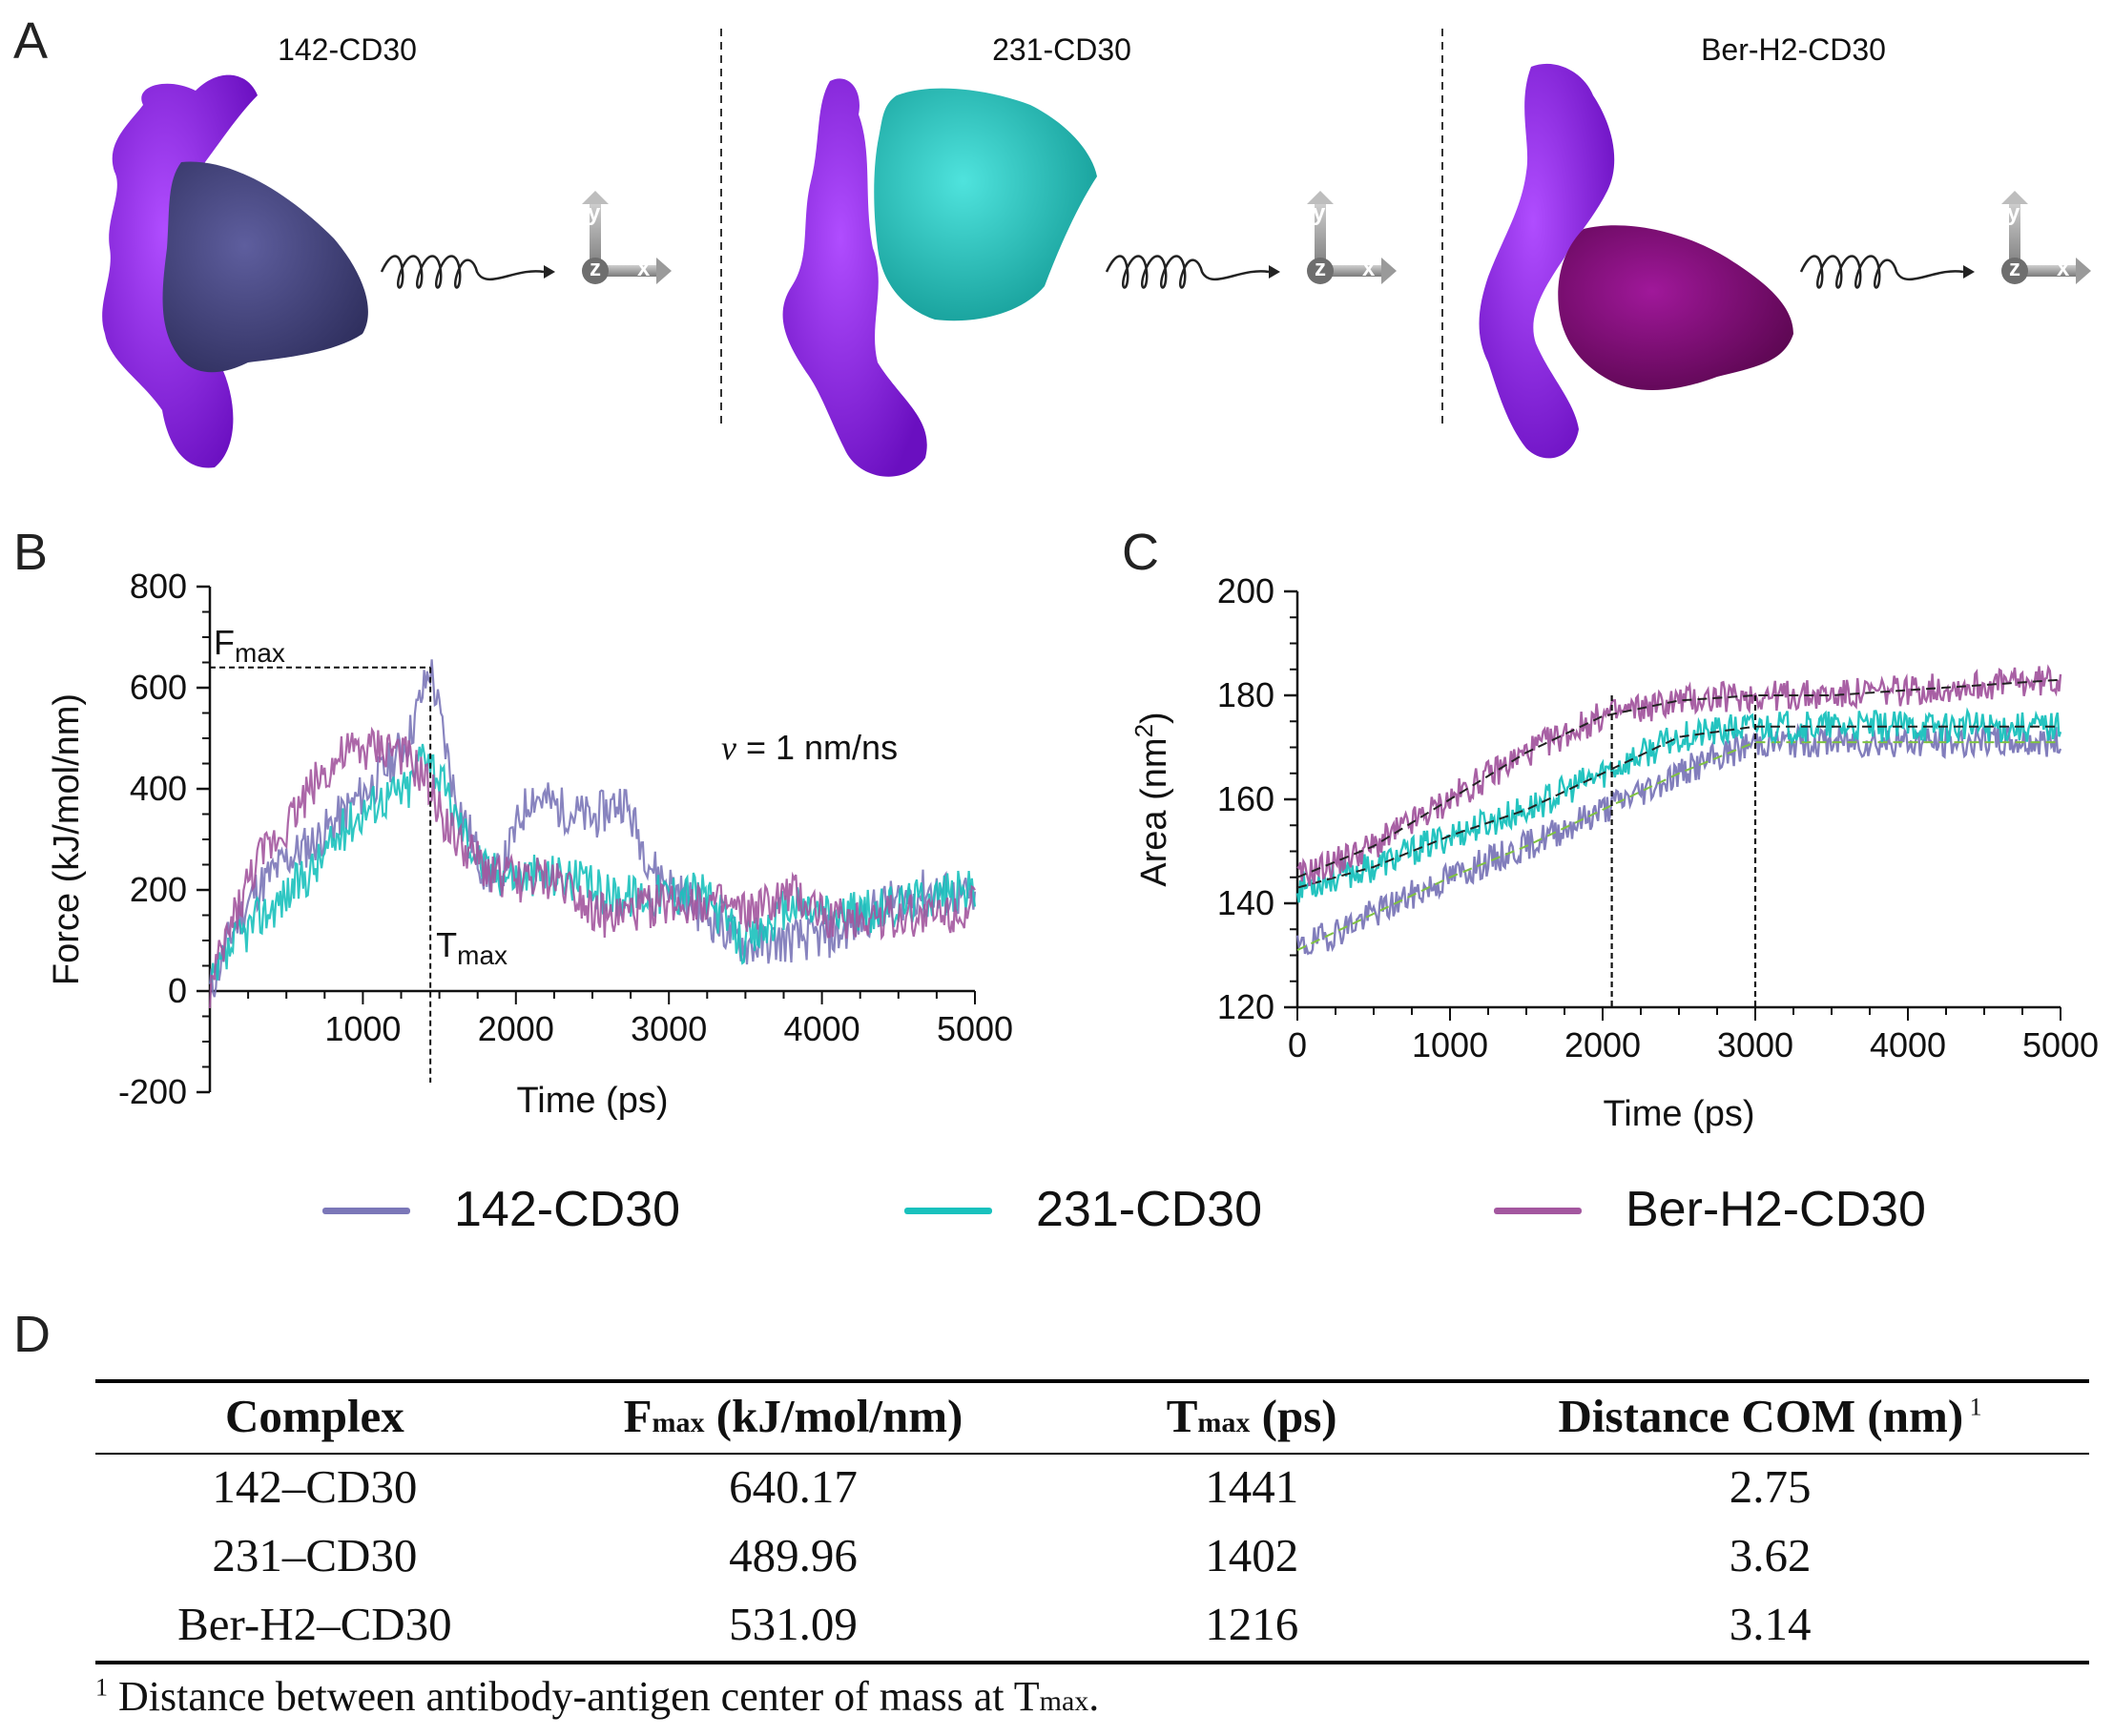 This screenshot has height=1736, width=2113. Describe the element at coordinates (1770, 1555) in the screenshot. I see `cell-distance: 3.62` at that location.